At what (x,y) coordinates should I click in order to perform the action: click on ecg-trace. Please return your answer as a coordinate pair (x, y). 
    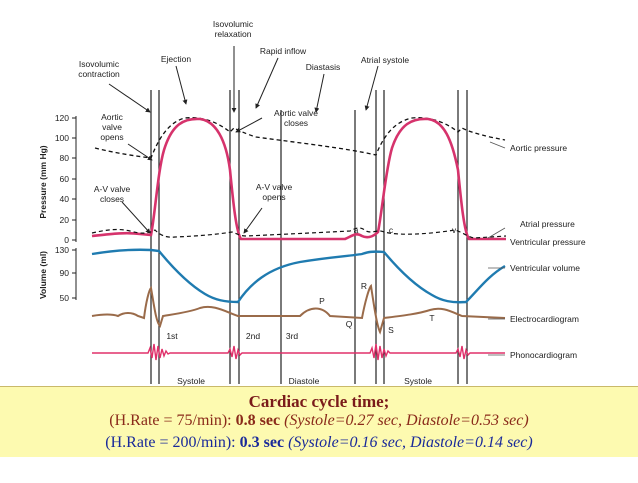
    Looking at the image, I should click on (298, 309).